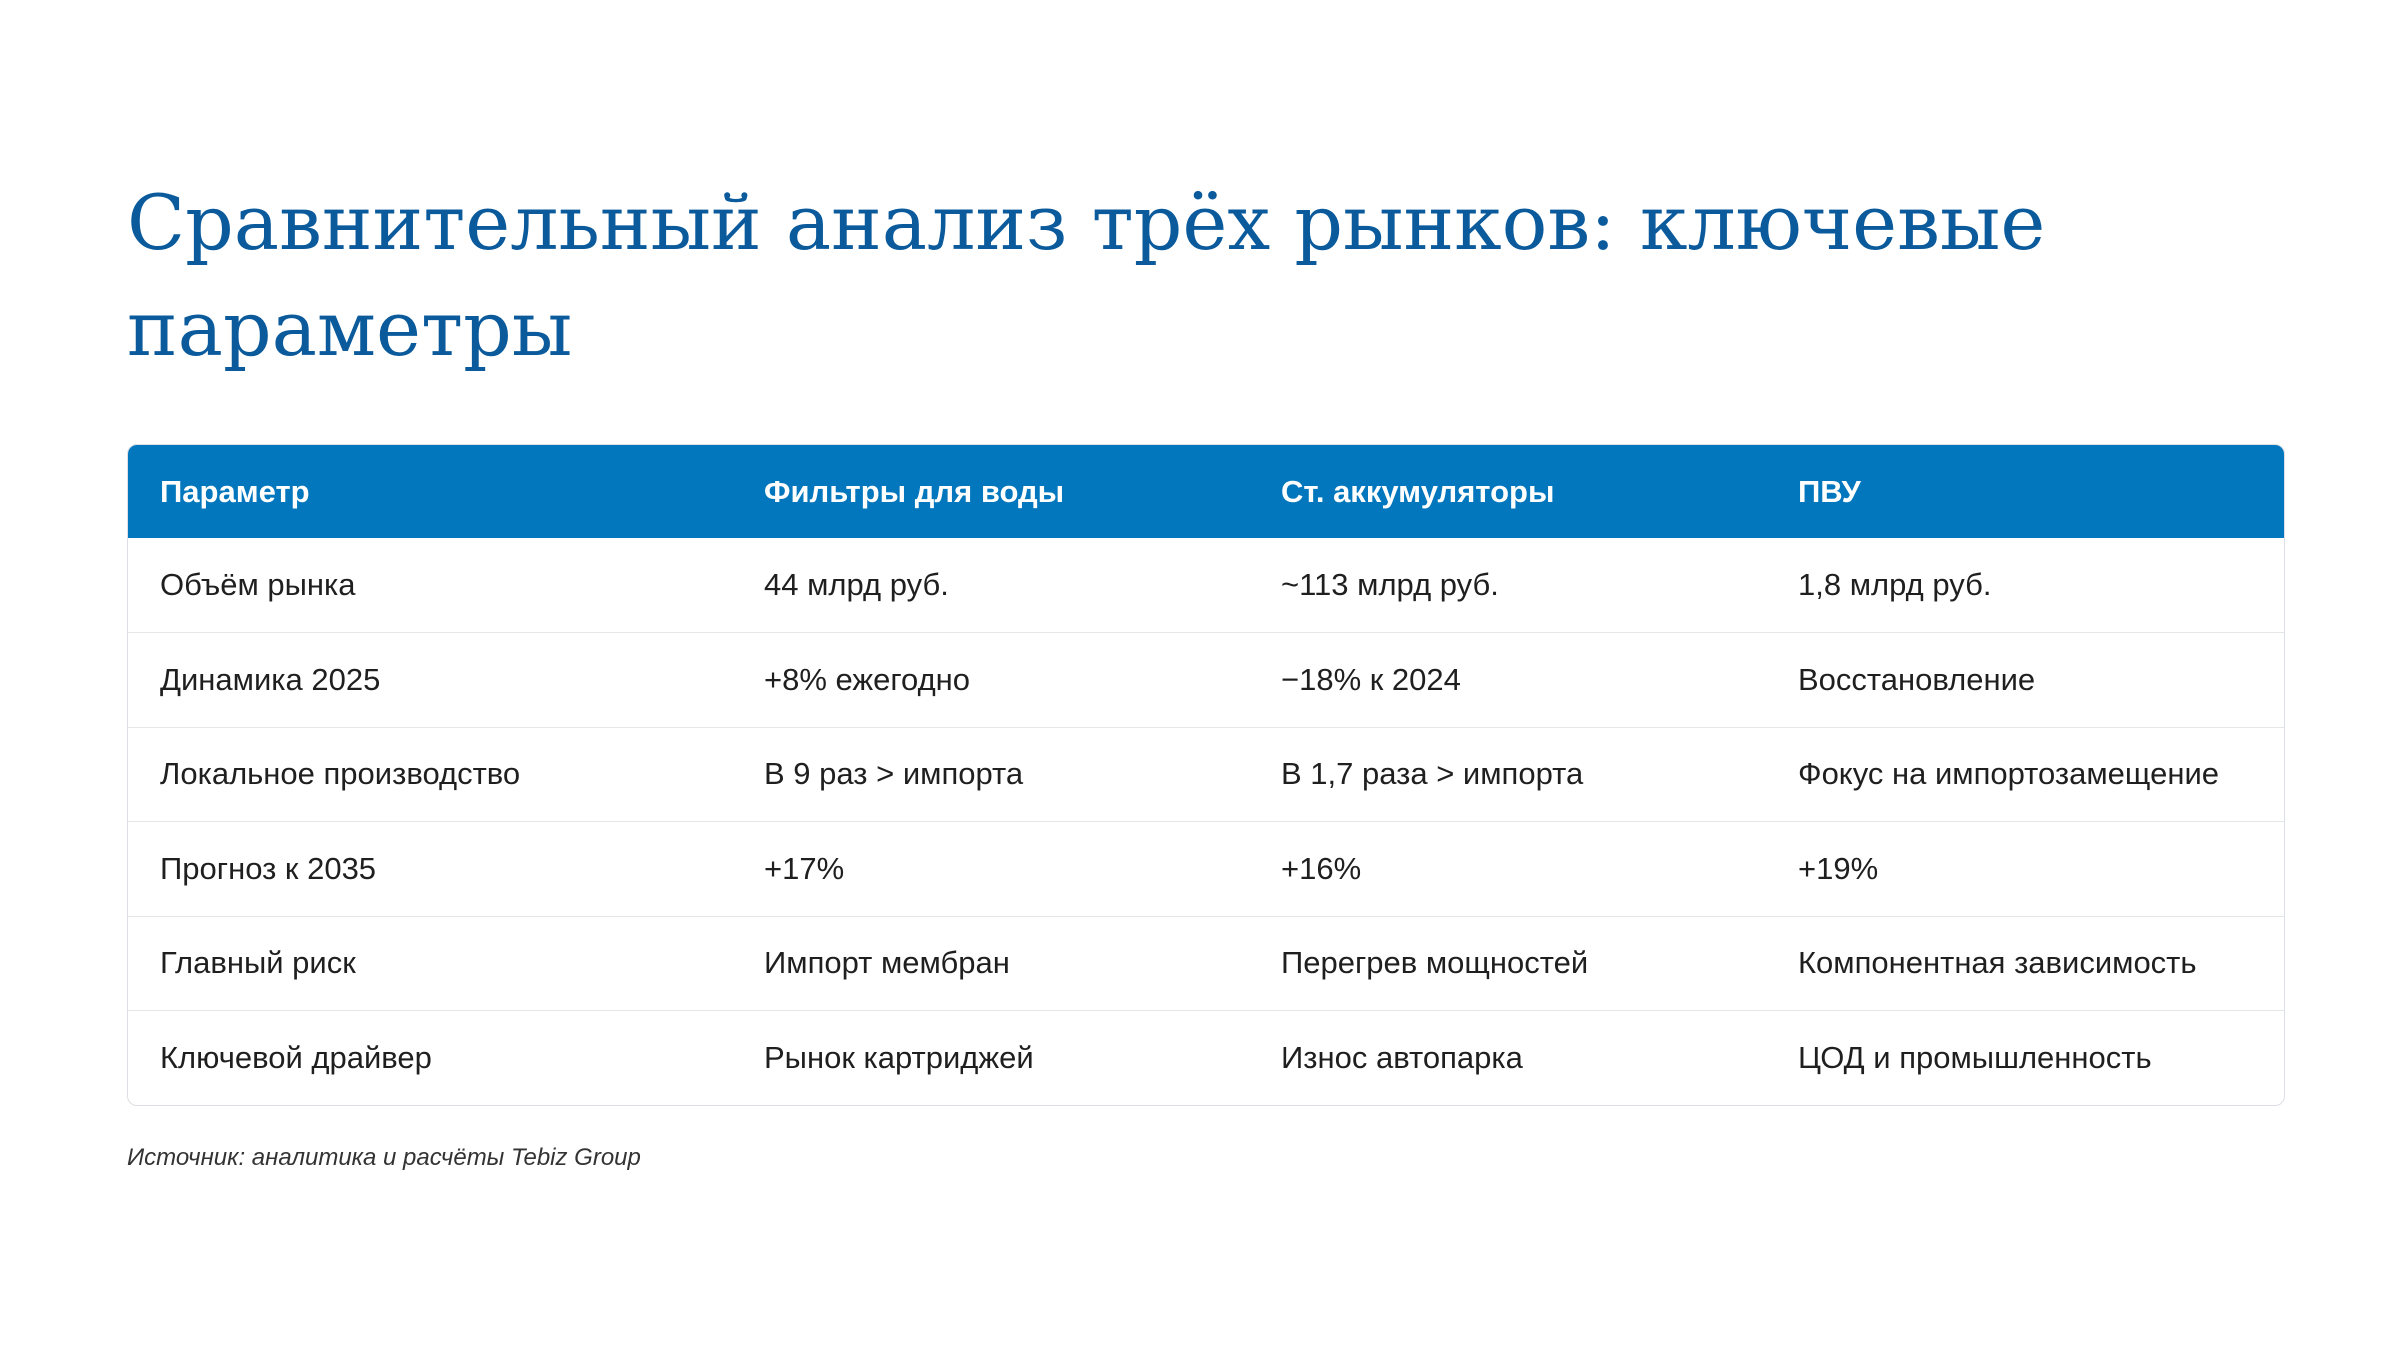 The image size is (2400, 1350). Describe the element at coordinates (1829, 491) in the screenshot. I see `header-cell-pvu: ПВУ` at that location.